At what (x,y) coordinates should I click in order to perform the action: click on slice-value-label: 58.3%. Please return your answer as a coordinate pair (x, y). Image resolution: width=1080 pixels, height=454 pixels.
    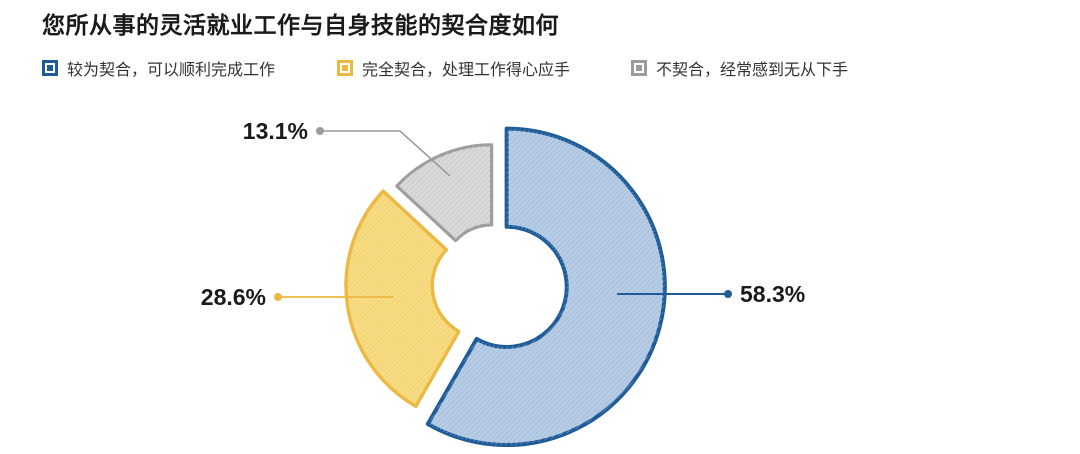
    Looking at the image, I should click on (772, 294).